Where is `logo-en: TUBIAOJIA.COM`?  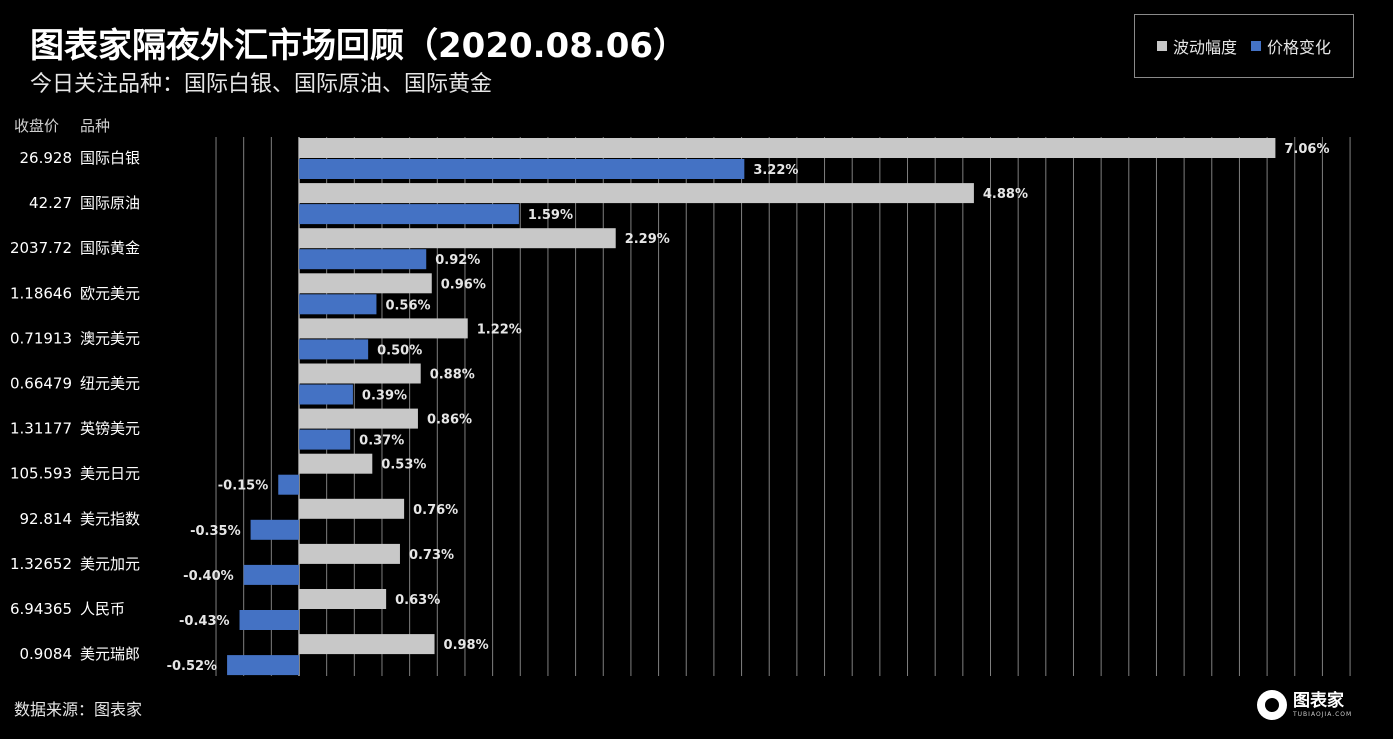
logo-en: TUBIAOJIA.COM is located at coordinates (1323, 714).